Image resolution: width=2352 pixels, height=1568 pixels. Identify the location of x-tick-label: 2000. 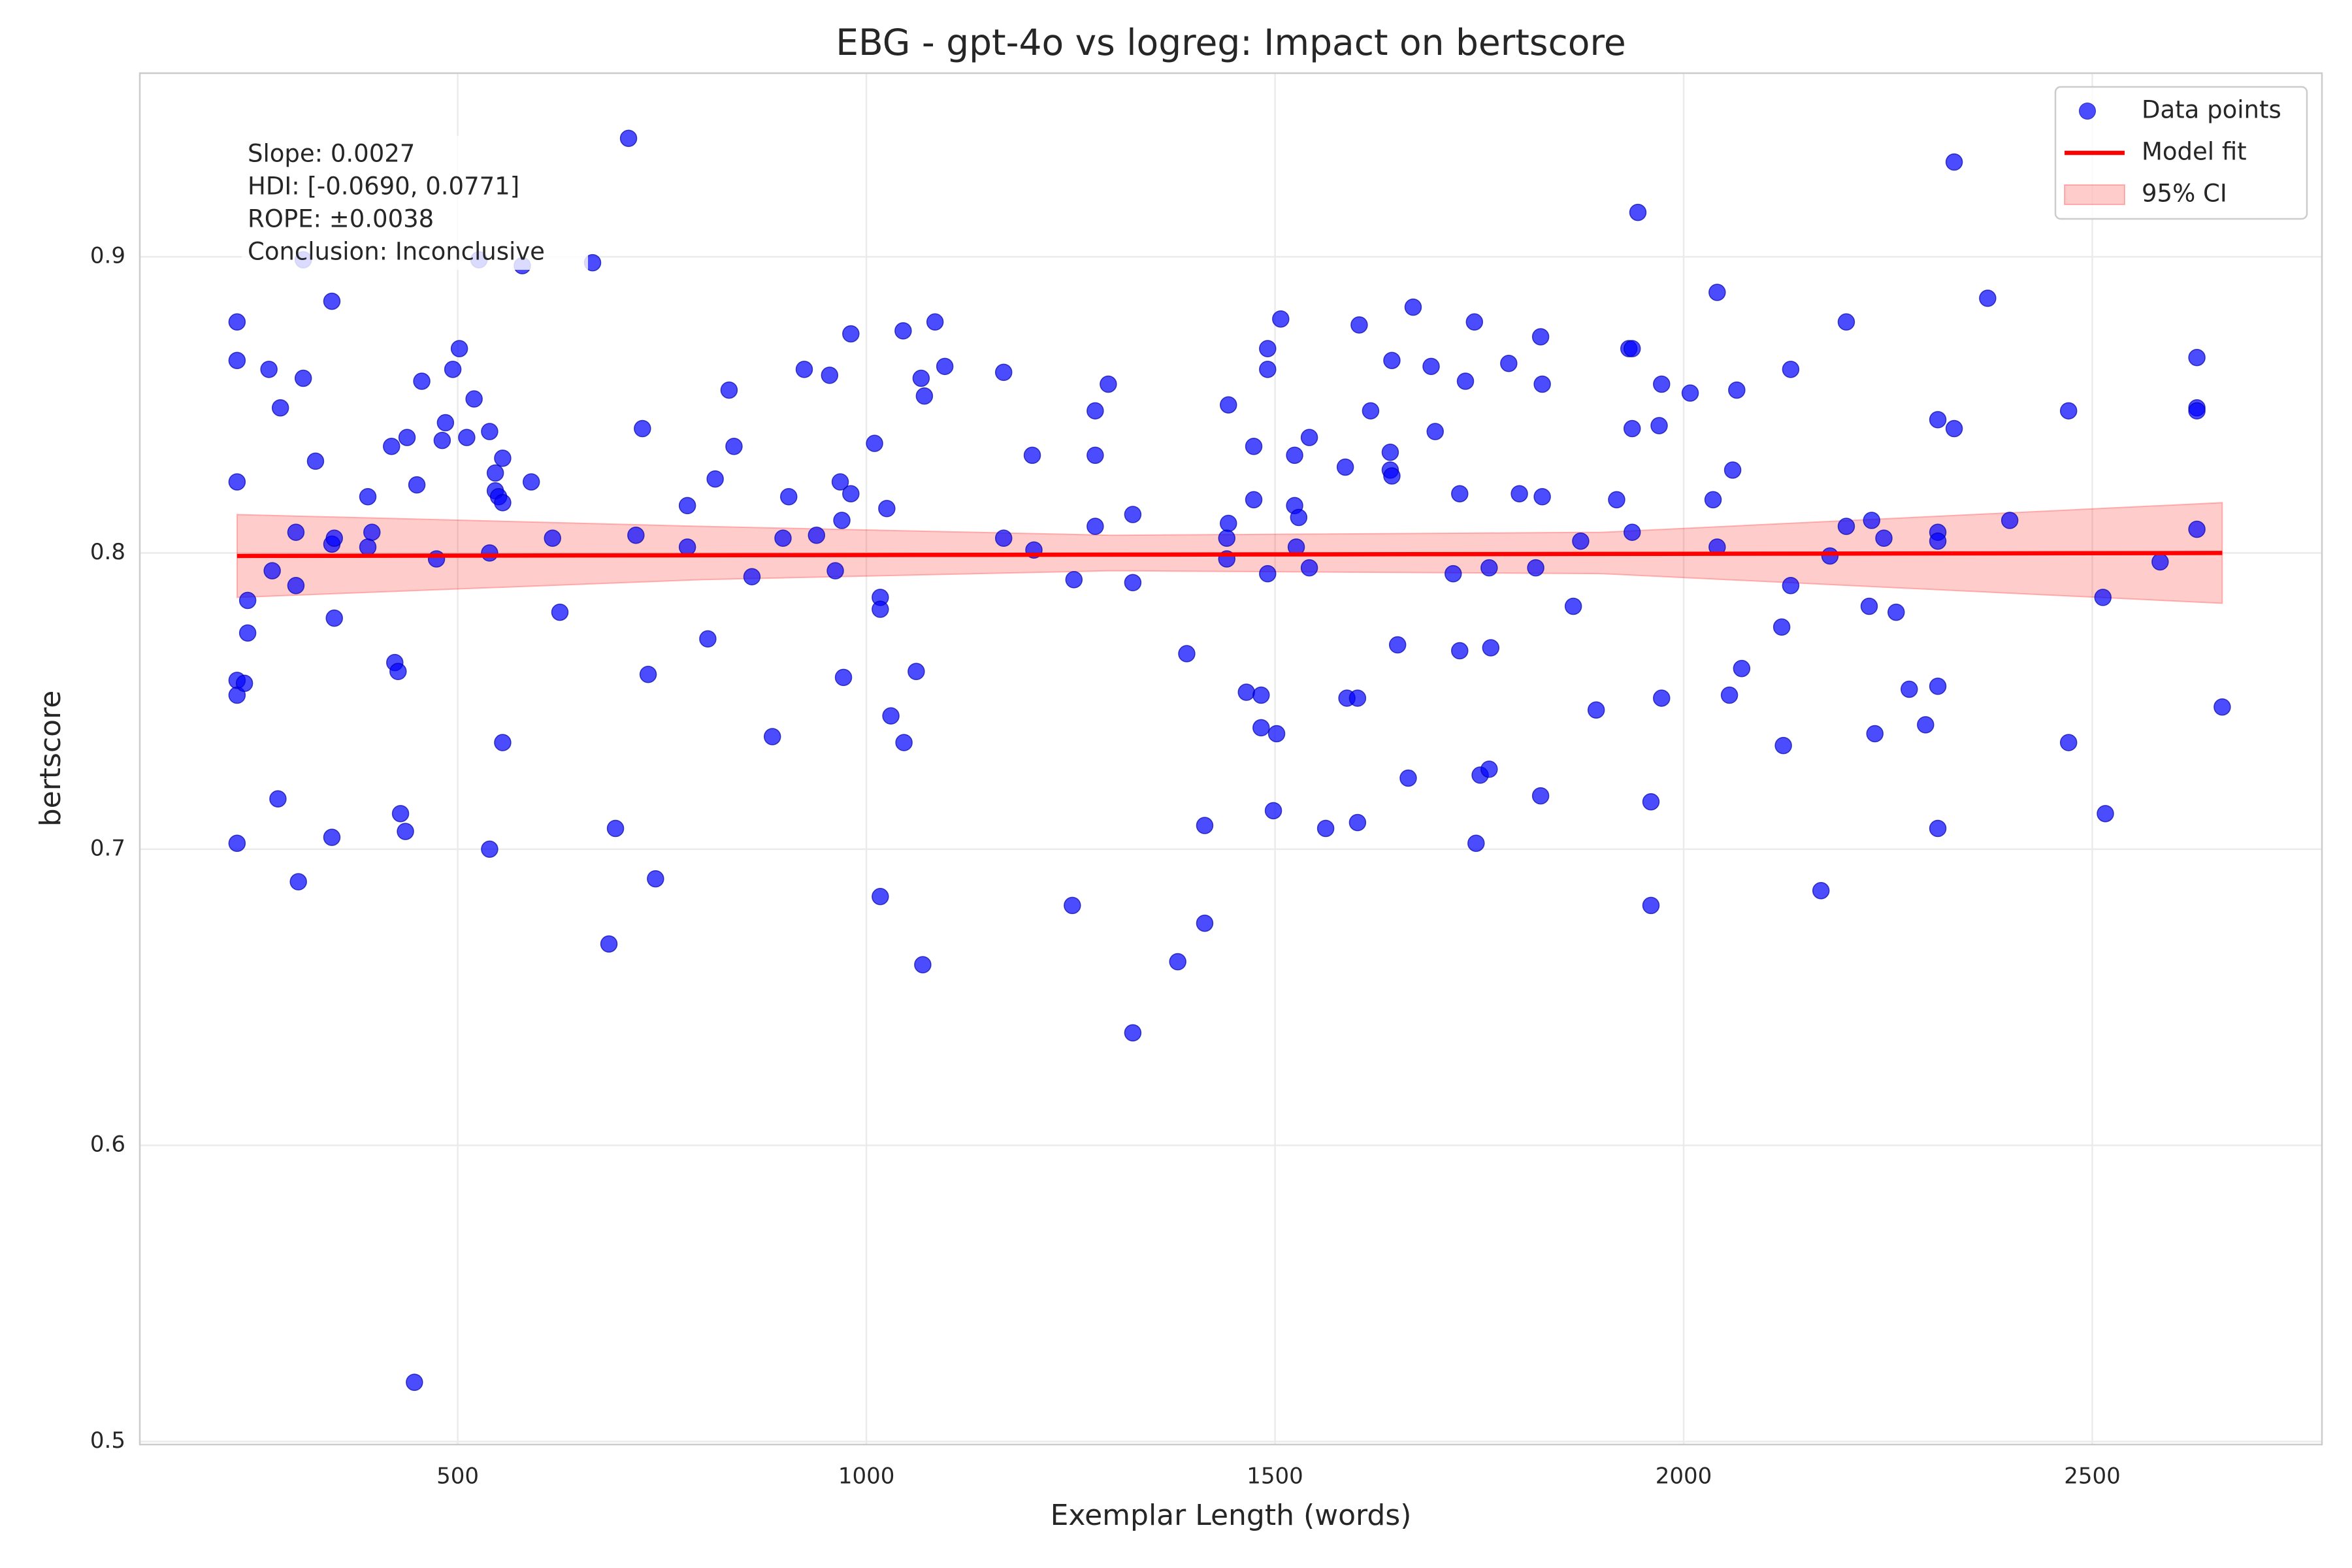
(1684, 1476).